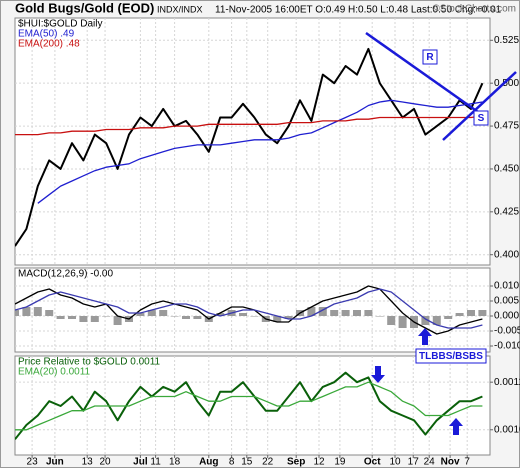 This screenshot has width=520, height=468. I want to click on y-tick-label: 0.000, so click(506, 316).